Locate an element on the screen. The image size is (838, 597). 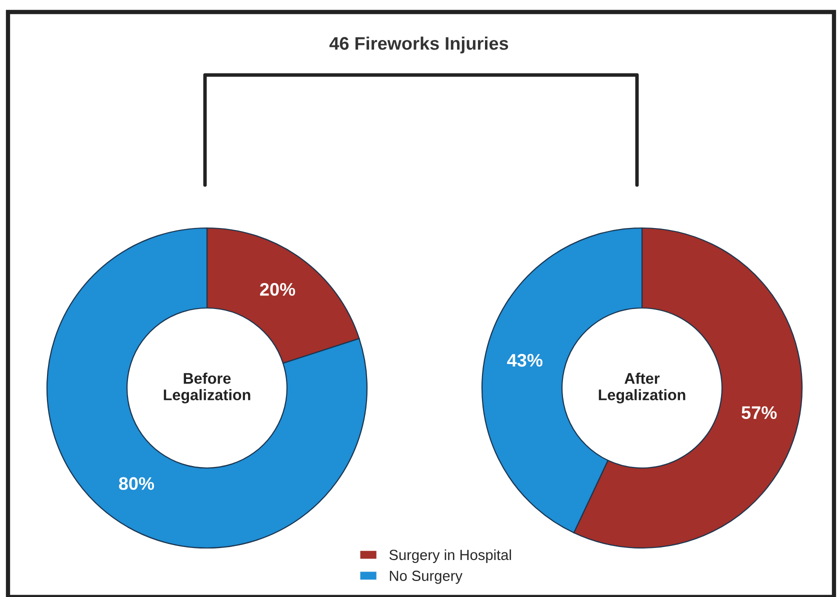
legend-label: Surgery in Hospital is located at coordinates (450, 556).